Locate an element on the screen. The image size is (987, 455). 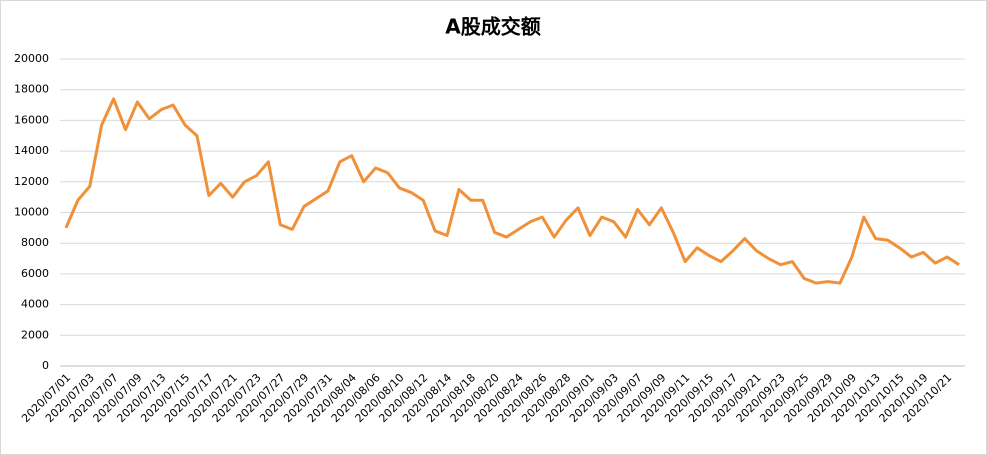
y-tick-label: 8000 is located at coordinates (35, 242).